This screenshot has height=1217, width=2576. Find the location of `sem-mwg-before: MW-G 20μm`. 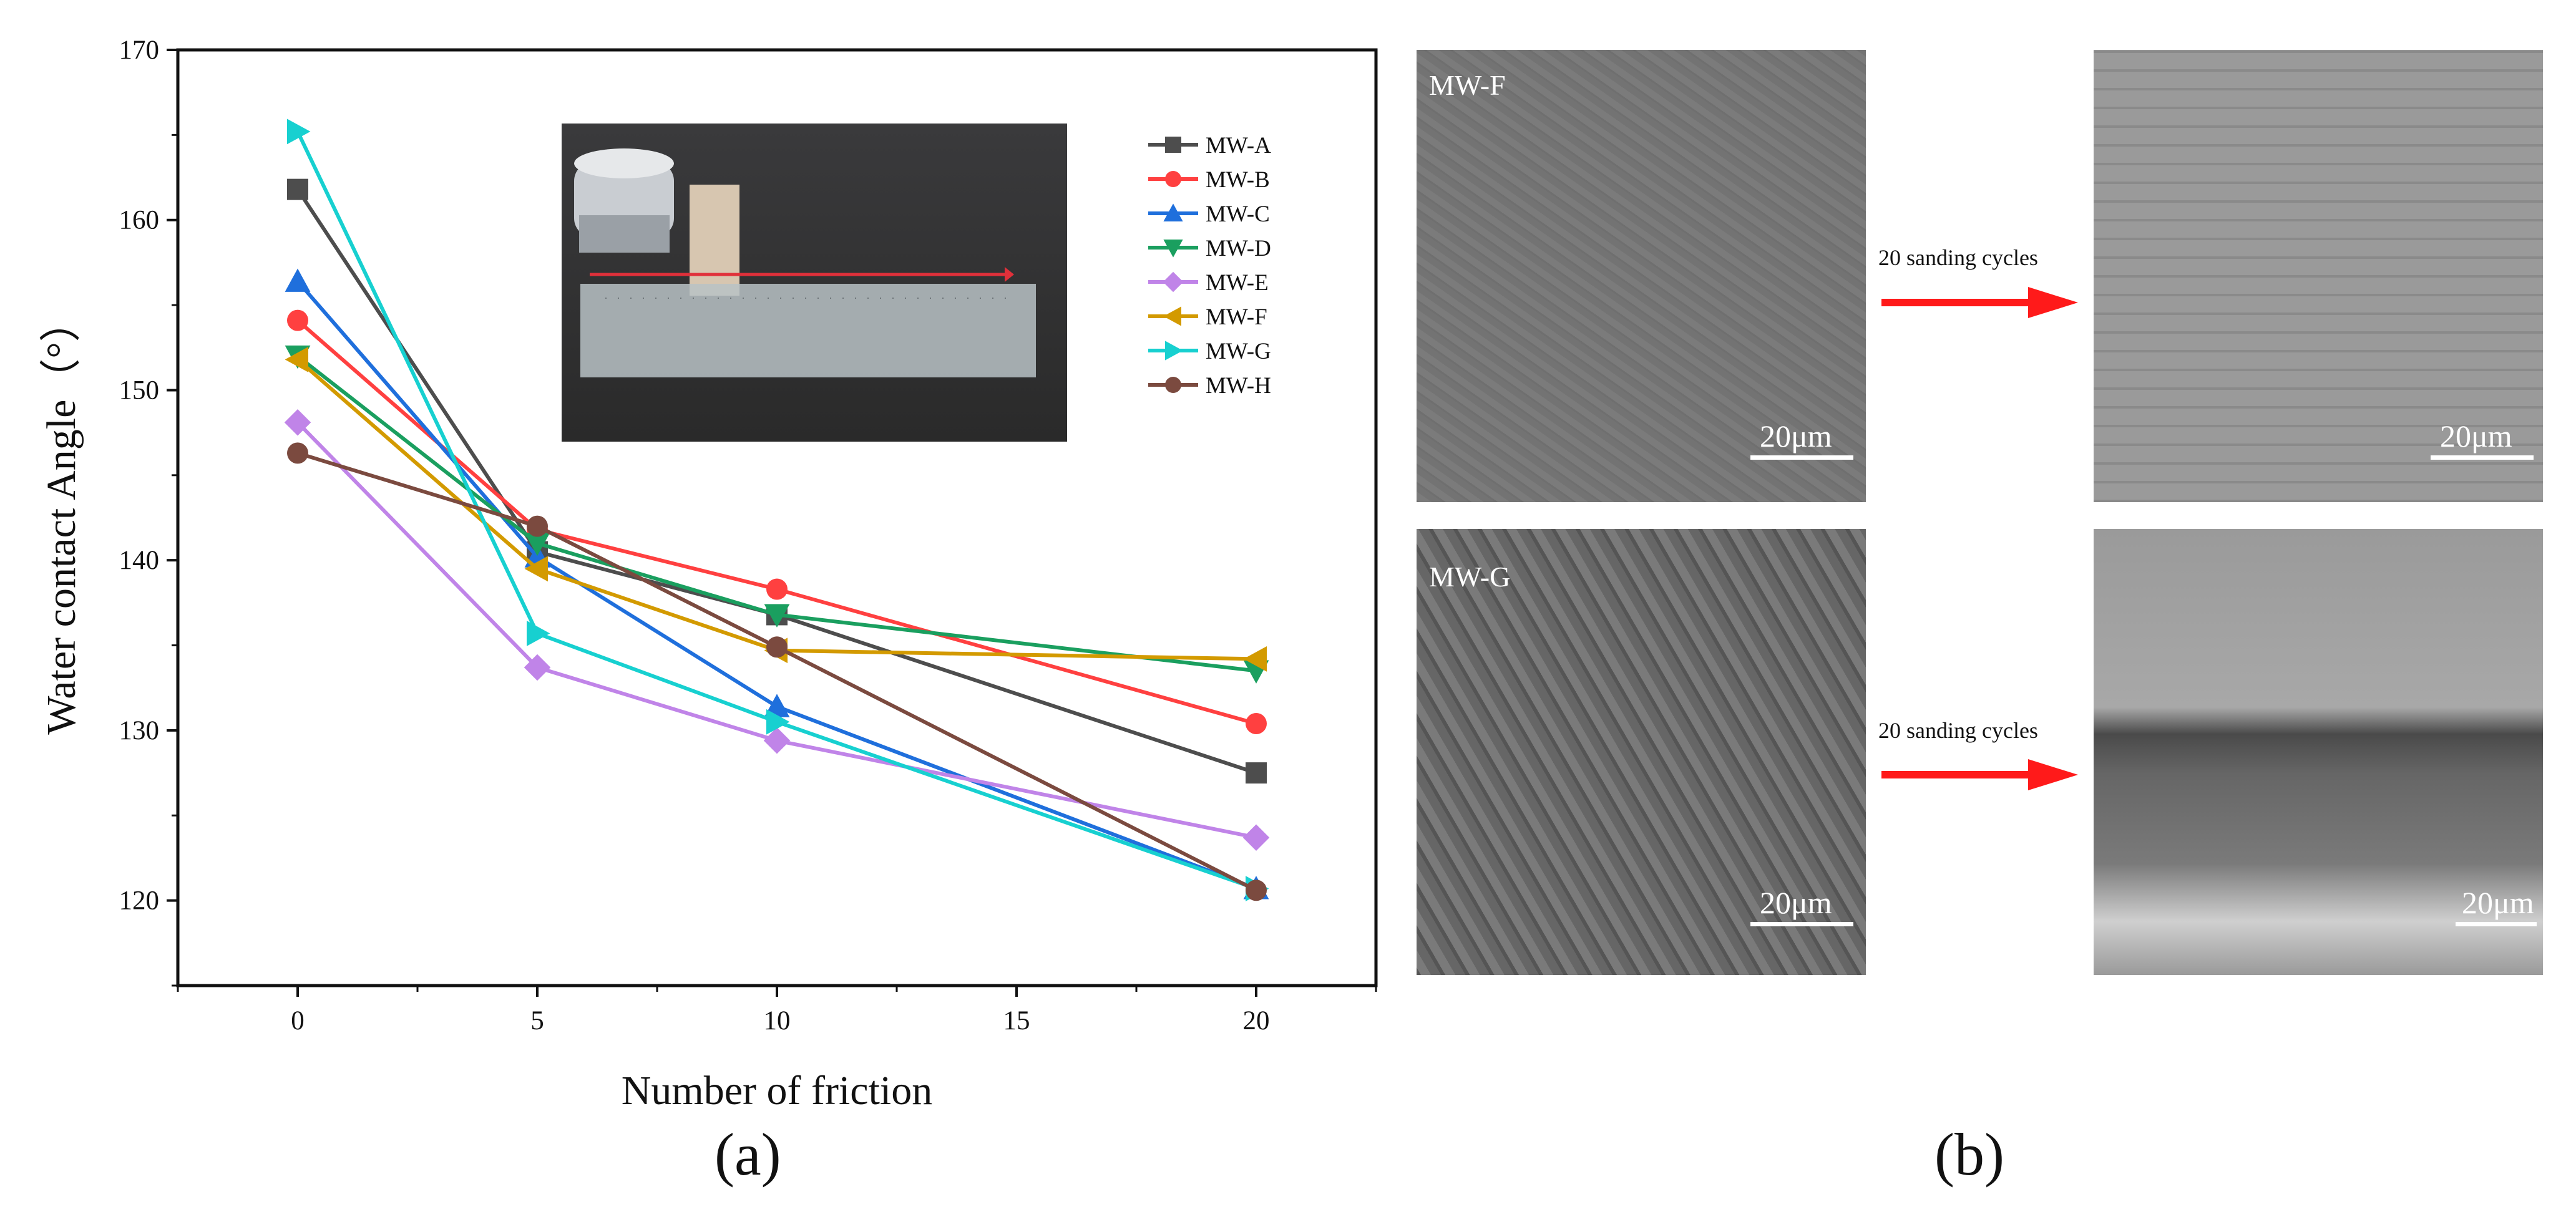

sem-mwg-before: MW-G 20μm is located at coordinates (1641, 752).